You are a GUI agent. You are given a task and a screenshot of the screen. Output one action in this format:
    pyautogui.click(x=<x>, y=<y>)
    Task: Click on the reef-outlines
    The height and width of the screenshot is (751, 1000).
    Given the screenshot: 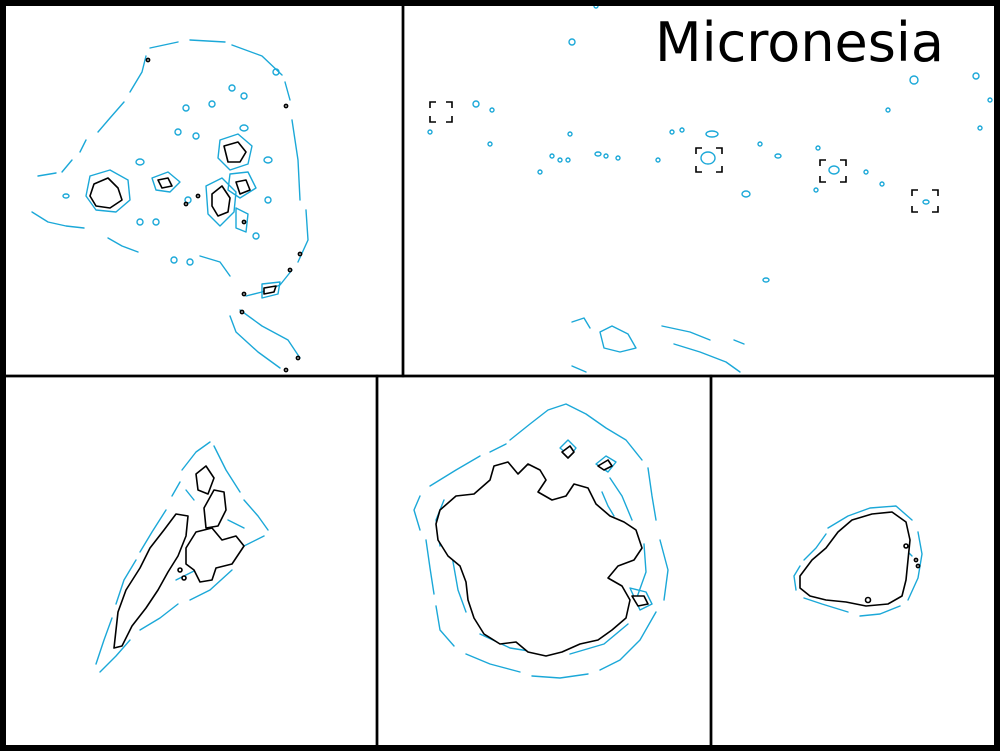 What is the action you would take?
    pyautogui.click(x=170, y=204)
    